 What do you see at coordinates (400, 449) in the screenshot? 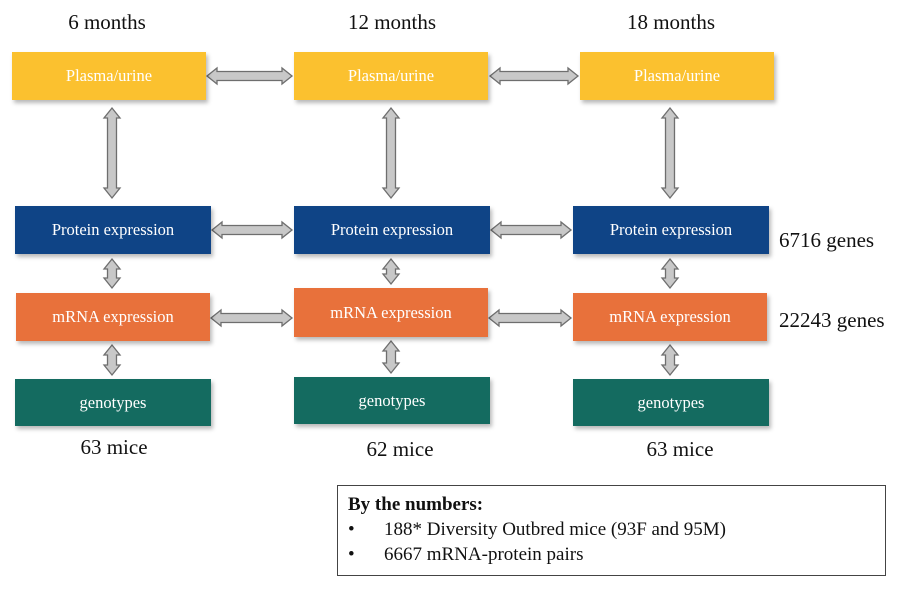
I see `mice-count-12m: 62 mice` at bounding box center [400, 449].